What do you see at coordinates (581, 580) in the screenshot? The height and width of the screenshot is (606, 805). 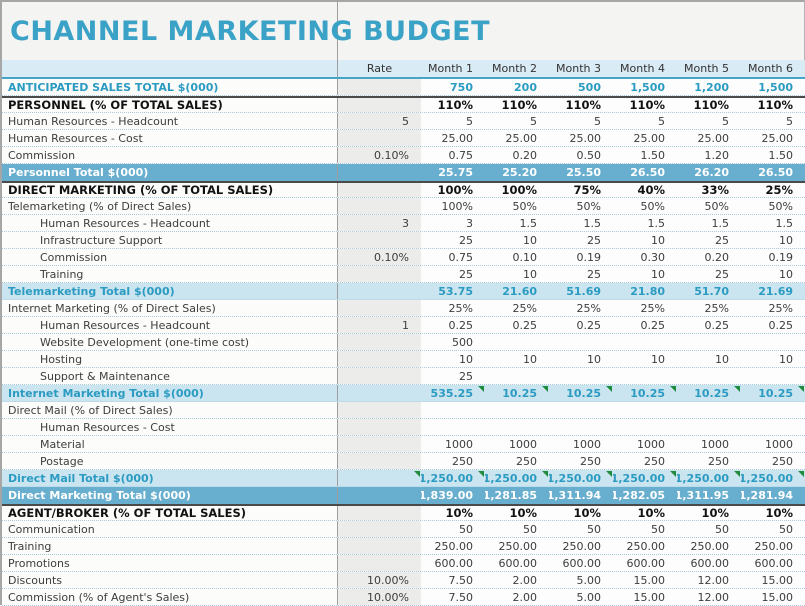 I see `value-cell: 5.00` at bounding box center [581, 580].